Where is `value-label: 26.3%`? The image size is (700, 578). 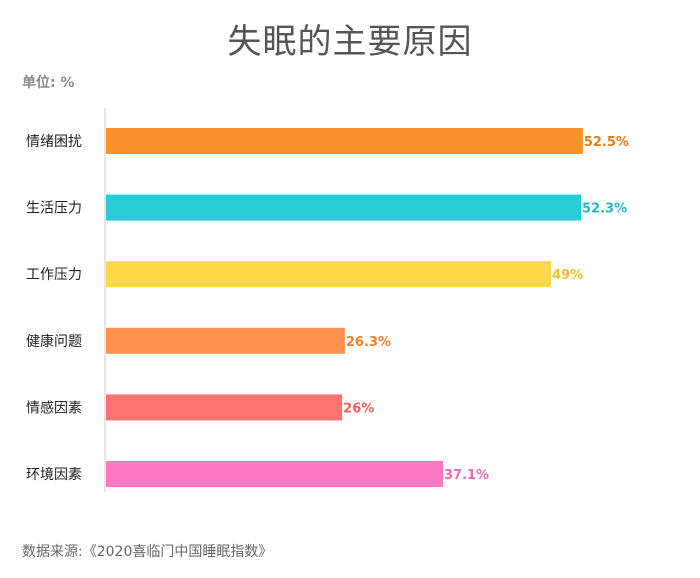
value-label: 26.3% is located at coordinates (368, 342).